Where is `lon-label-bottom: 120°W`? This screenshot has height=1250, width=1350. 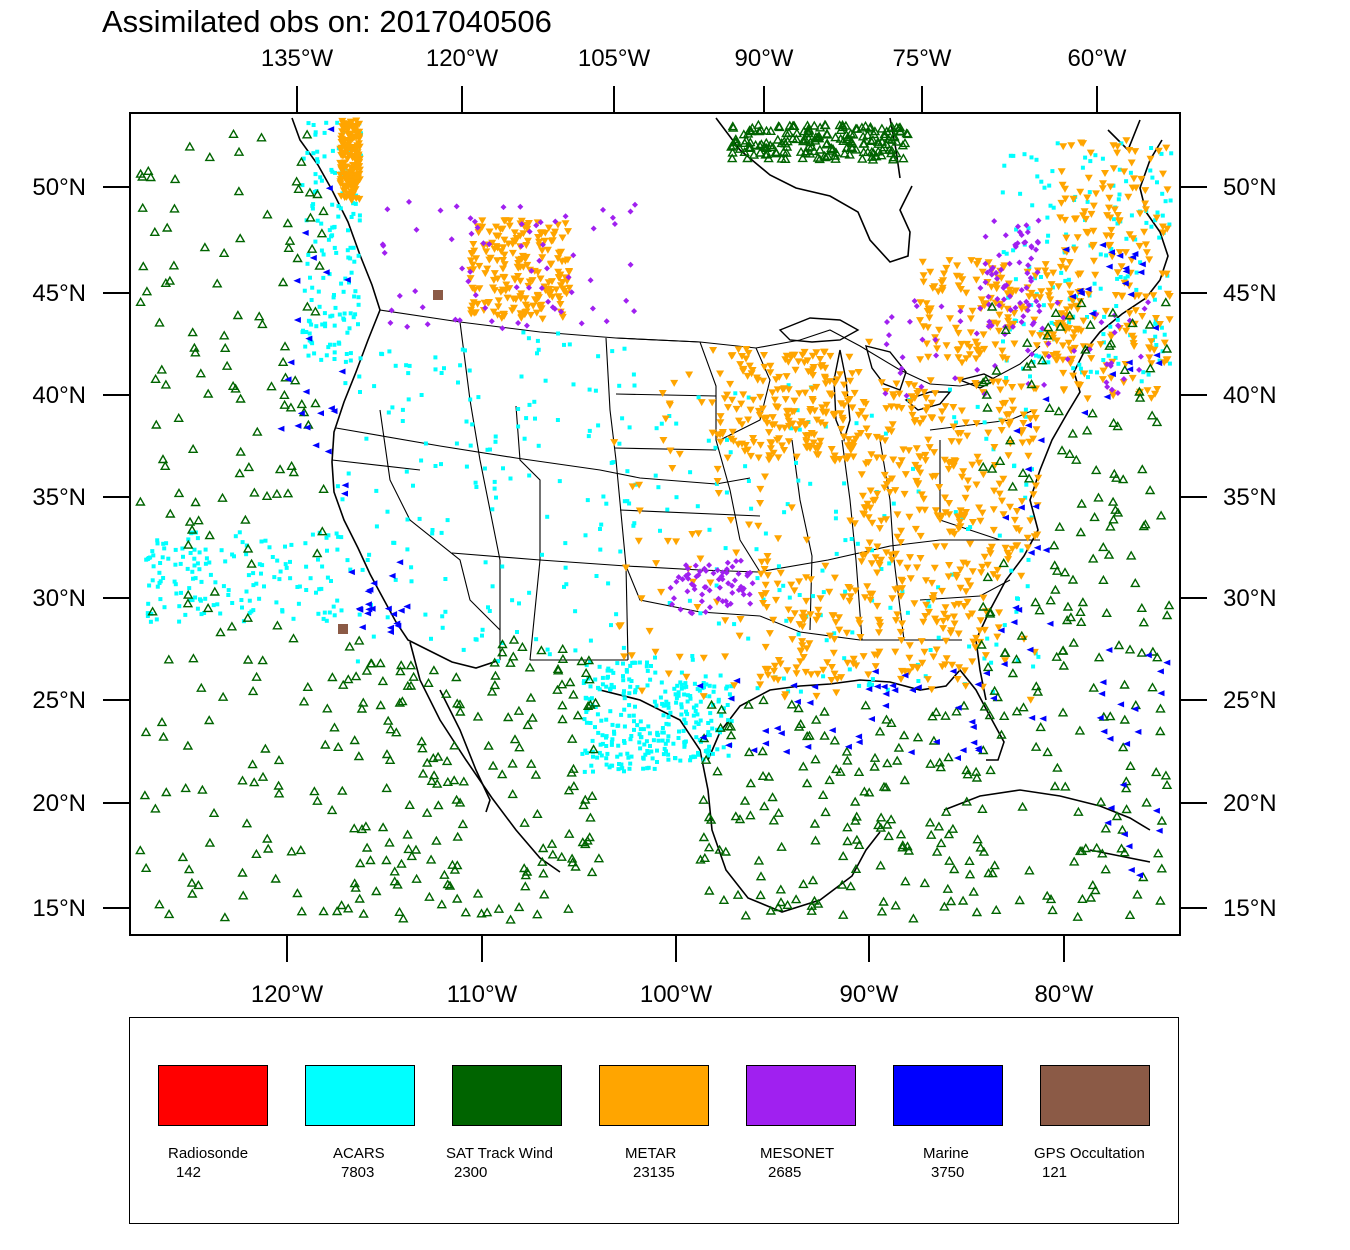 lon-label-bottom: 120°W is located at coordinates (287, 994).